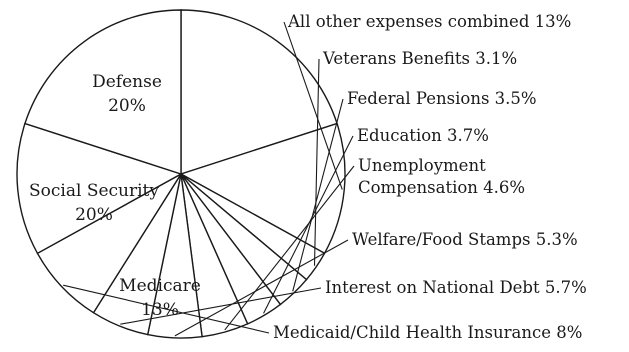 This screenshot has width=629, height=352. I want to click on pie-slice-medicare, so click(99, 188).